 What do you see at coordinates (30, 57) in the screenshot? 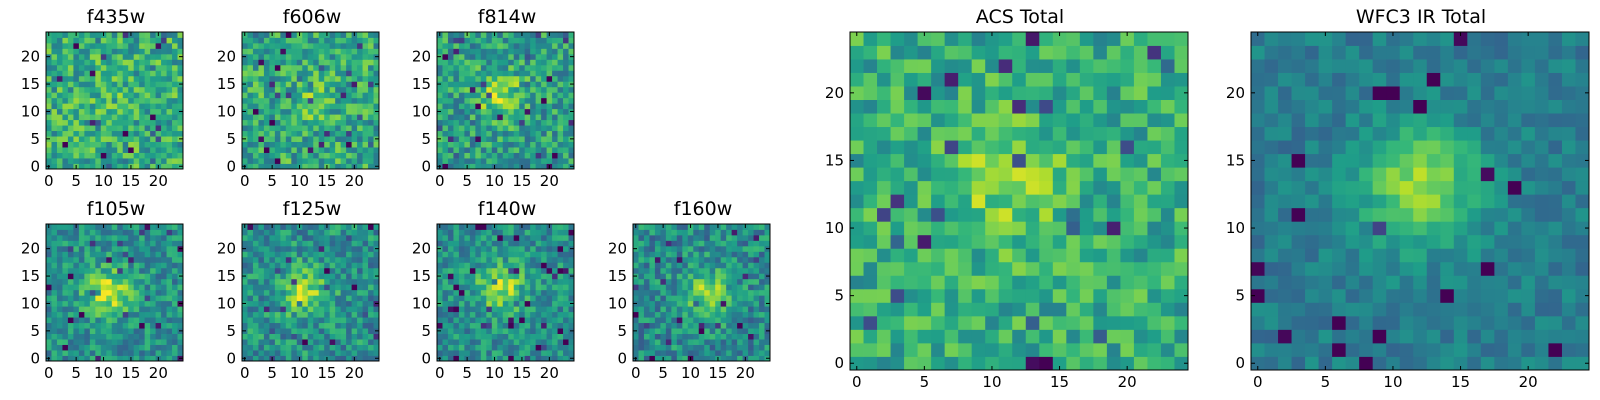
I see `y-tick-label: 20` at bounding box center [30, 57].